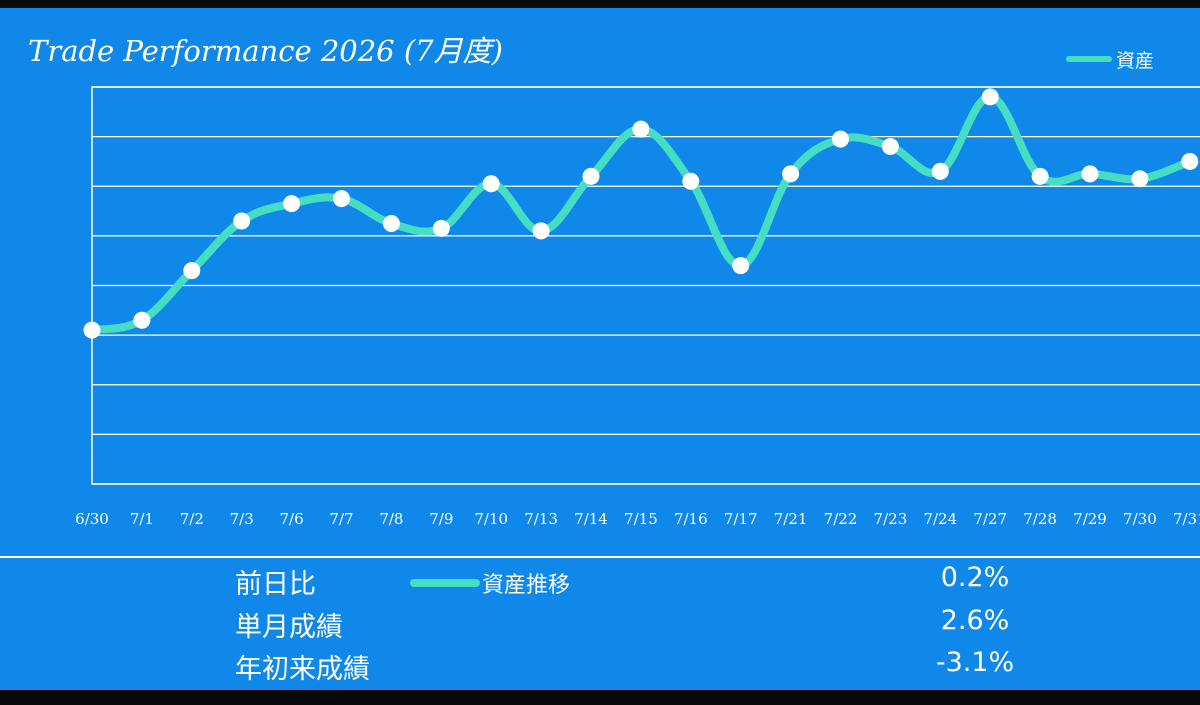 Image resolution: width=1200 pixels, height=705 pixels. I want to click on stat-label-monthly: 単月成績, so click(289, 627).